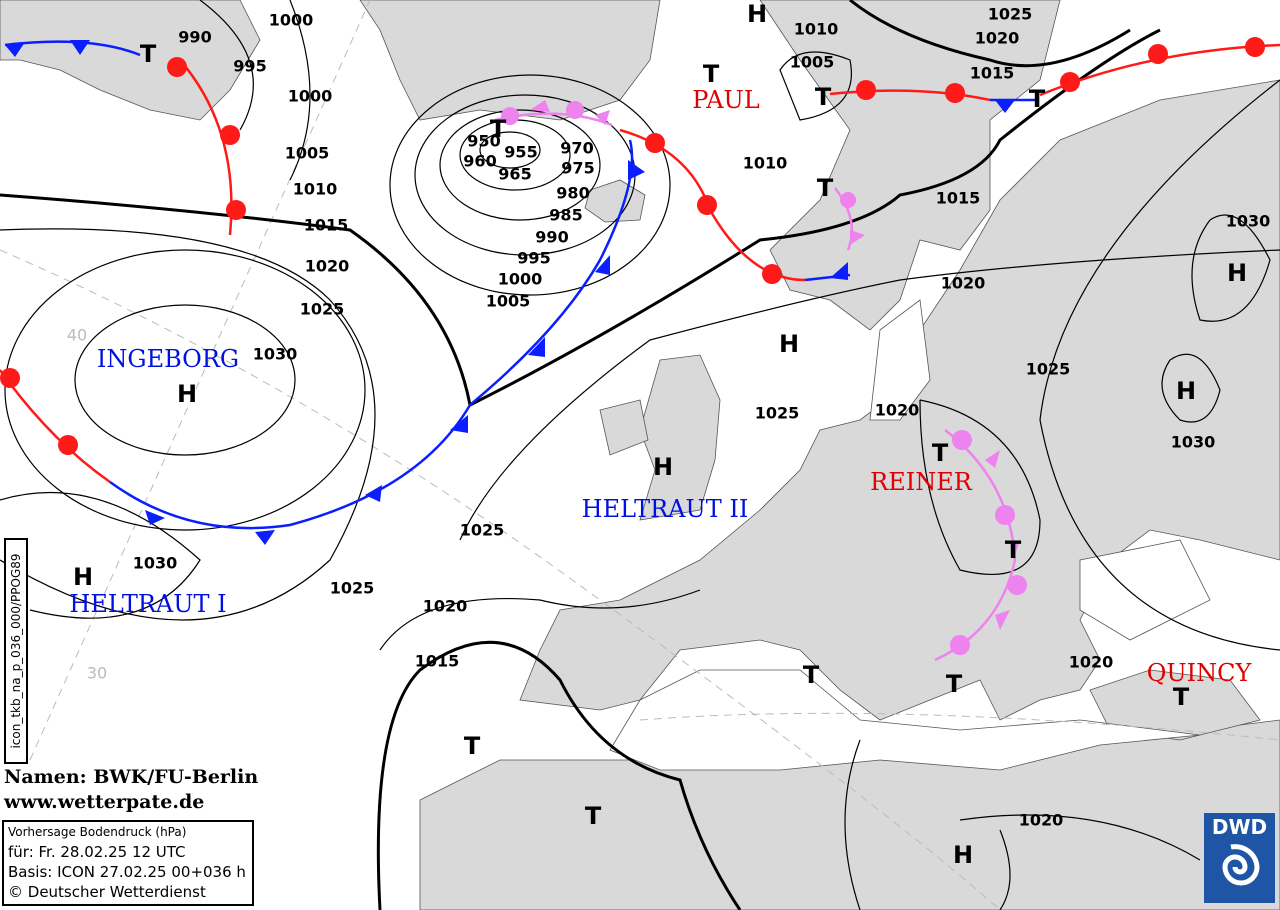 The width and height of the screenshot is (1280, 910). Describe the element at coordinates (578, 168) in the screenshot. I see `isobar-label: 975` at that location.